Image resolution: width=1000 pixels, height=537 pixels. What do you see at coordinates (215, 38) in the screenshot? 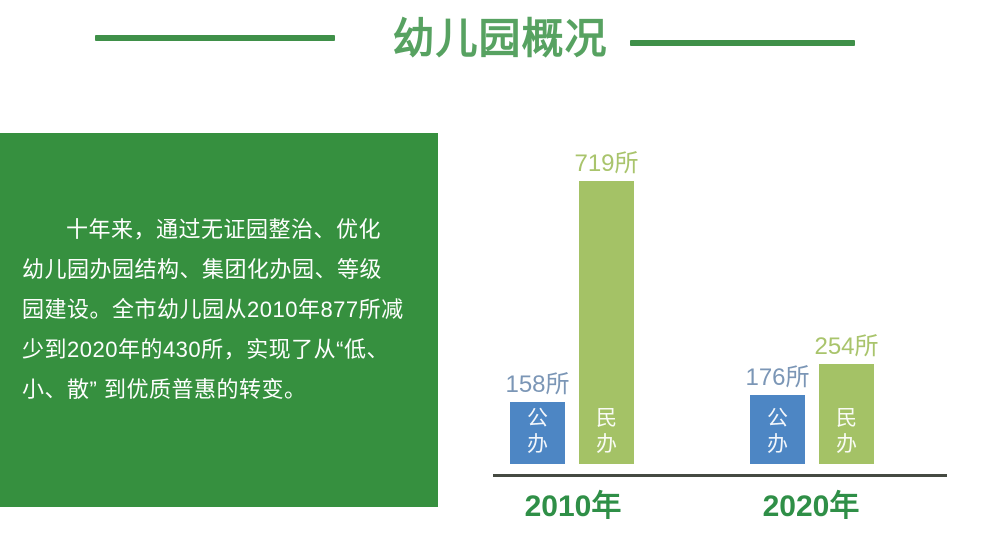
I see `title-rule-left` at bounding box center [215, 38].